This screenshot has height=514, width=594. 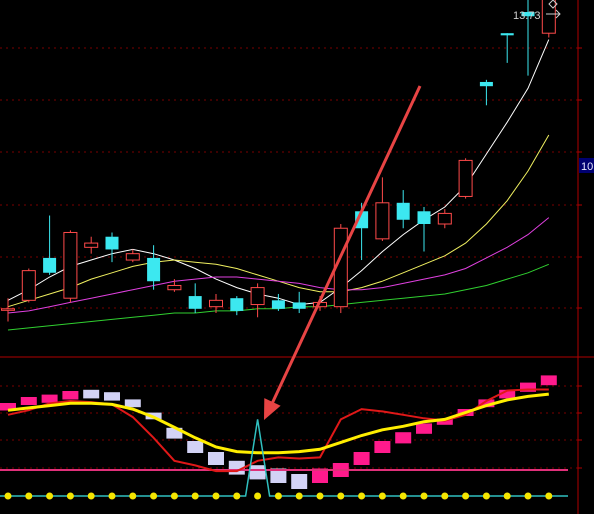 What do you see at coordinates (278, 423) in the screenshot?
I see `indicator-yellow-line` at bounding box center [278, 423].